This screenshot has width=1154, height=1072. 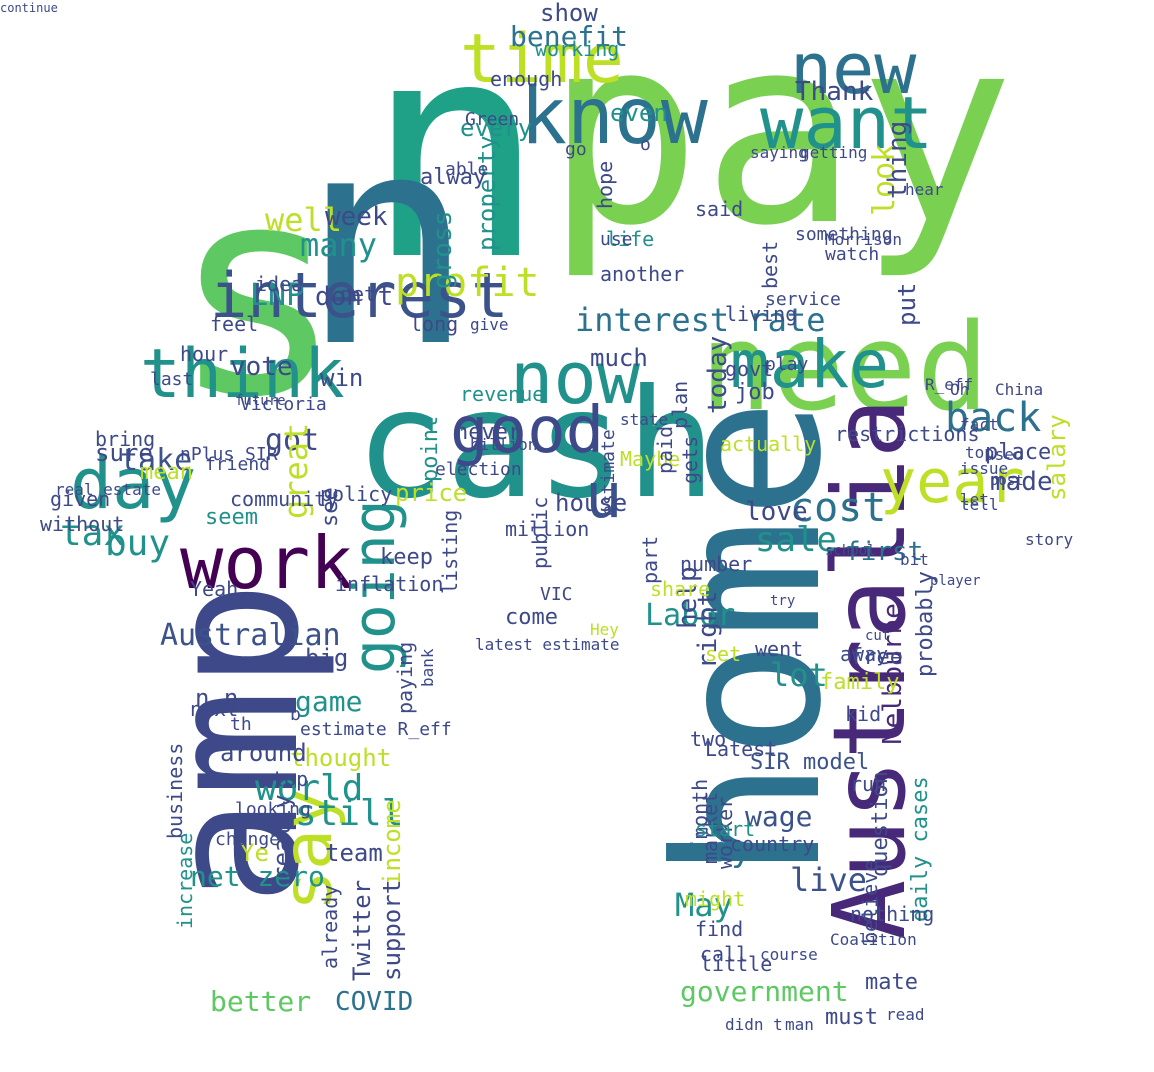 What do you see at coordinates (231, 518) in the screenshot?
I see `word-cloud-word: seem` at bounding box center [231, 518].